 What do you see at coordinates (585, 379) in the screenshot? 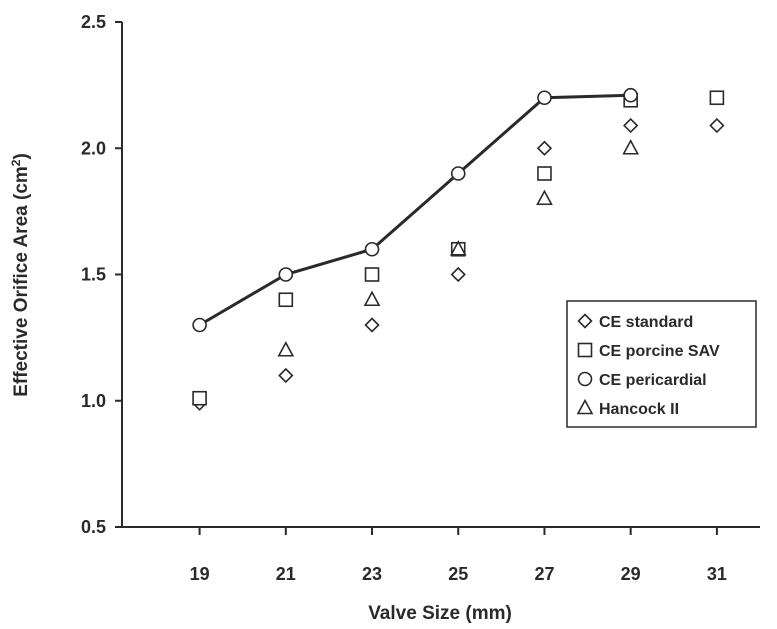
I see `legend-circle-marker` at bounding box center [585, 379].